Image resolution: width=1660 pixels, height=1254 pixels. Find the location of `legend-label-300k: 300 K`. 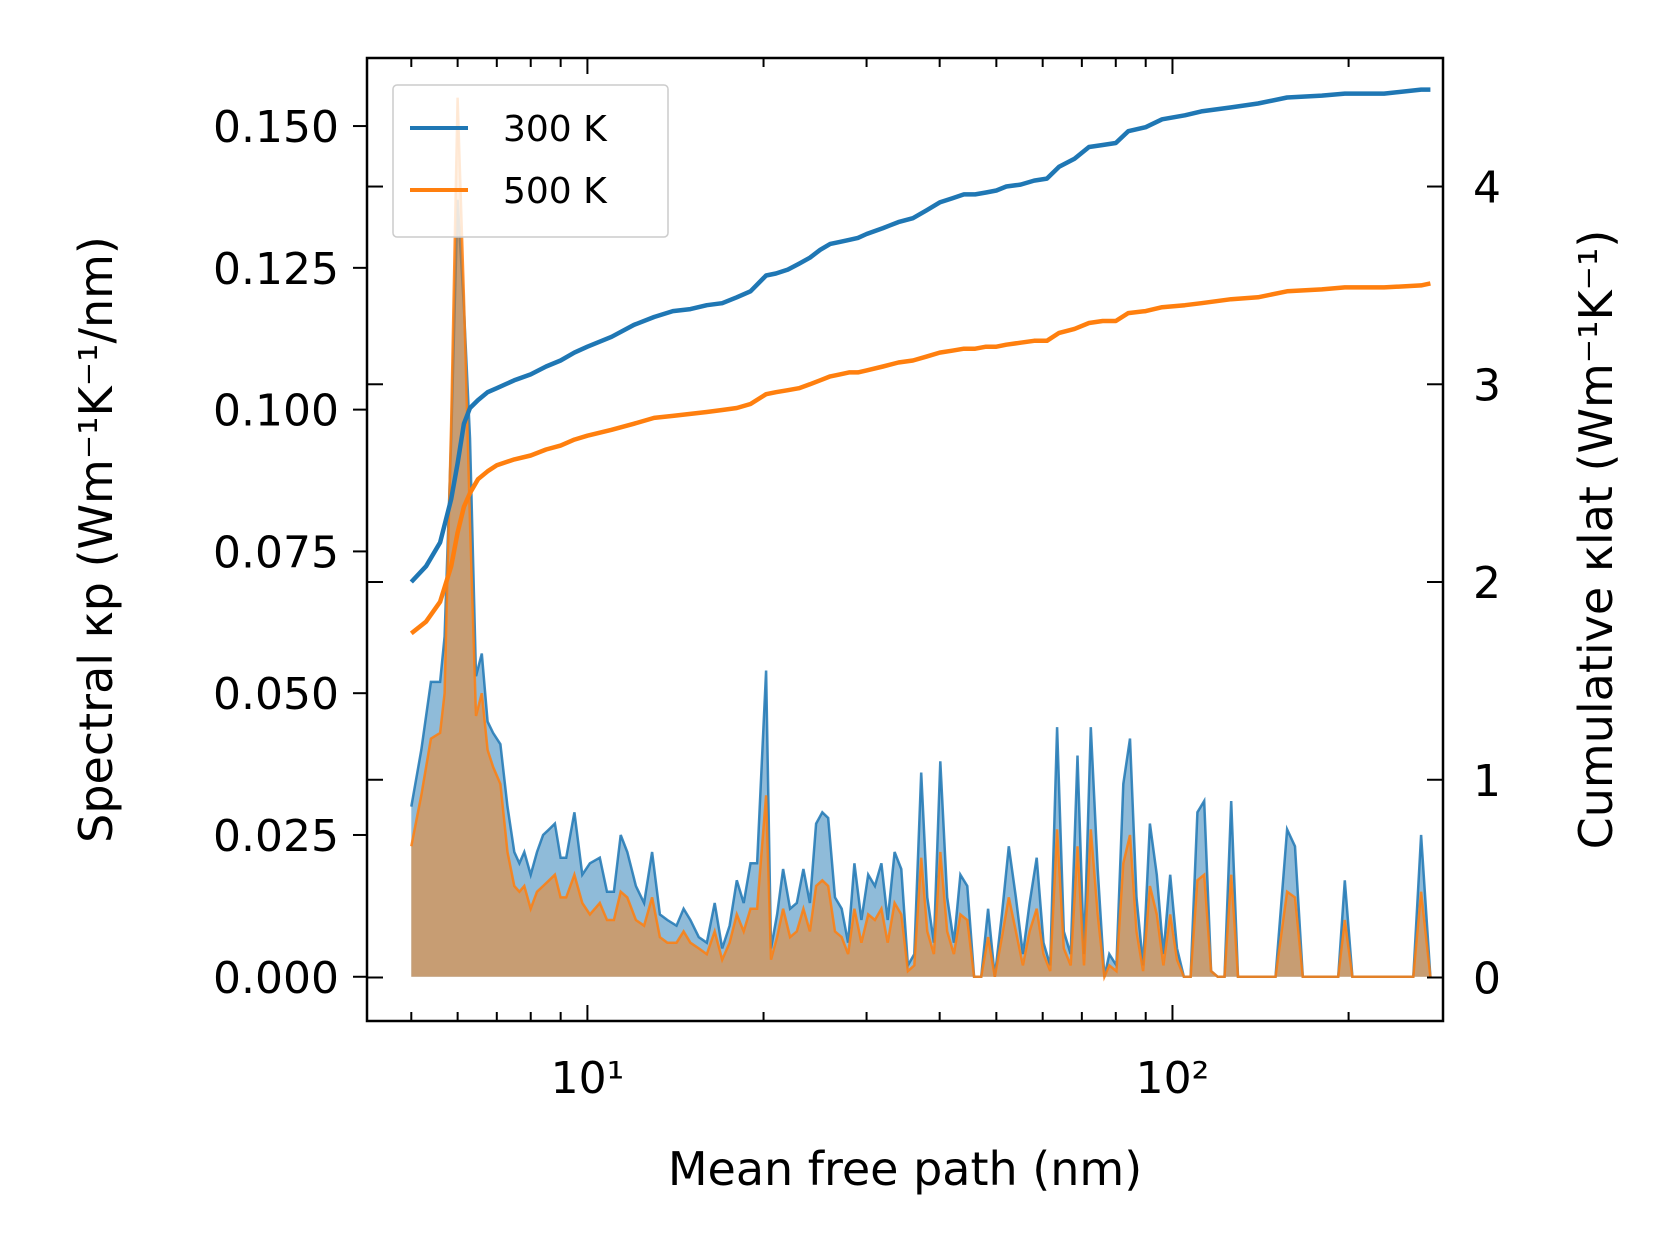

legend-label-300k: 300 K is located at coordinates (555, 129).